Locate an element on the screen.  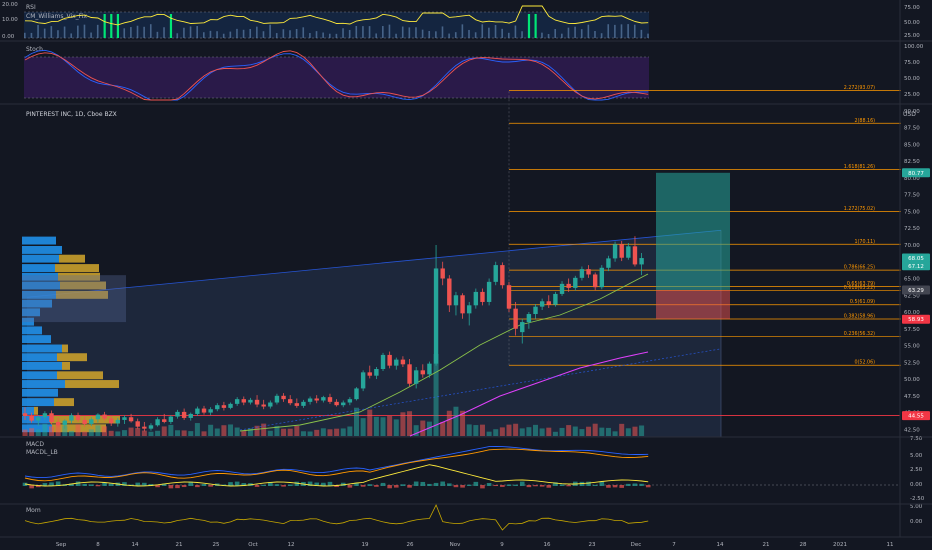
price-tick: 65.00 is located at coordinates (912, 280).